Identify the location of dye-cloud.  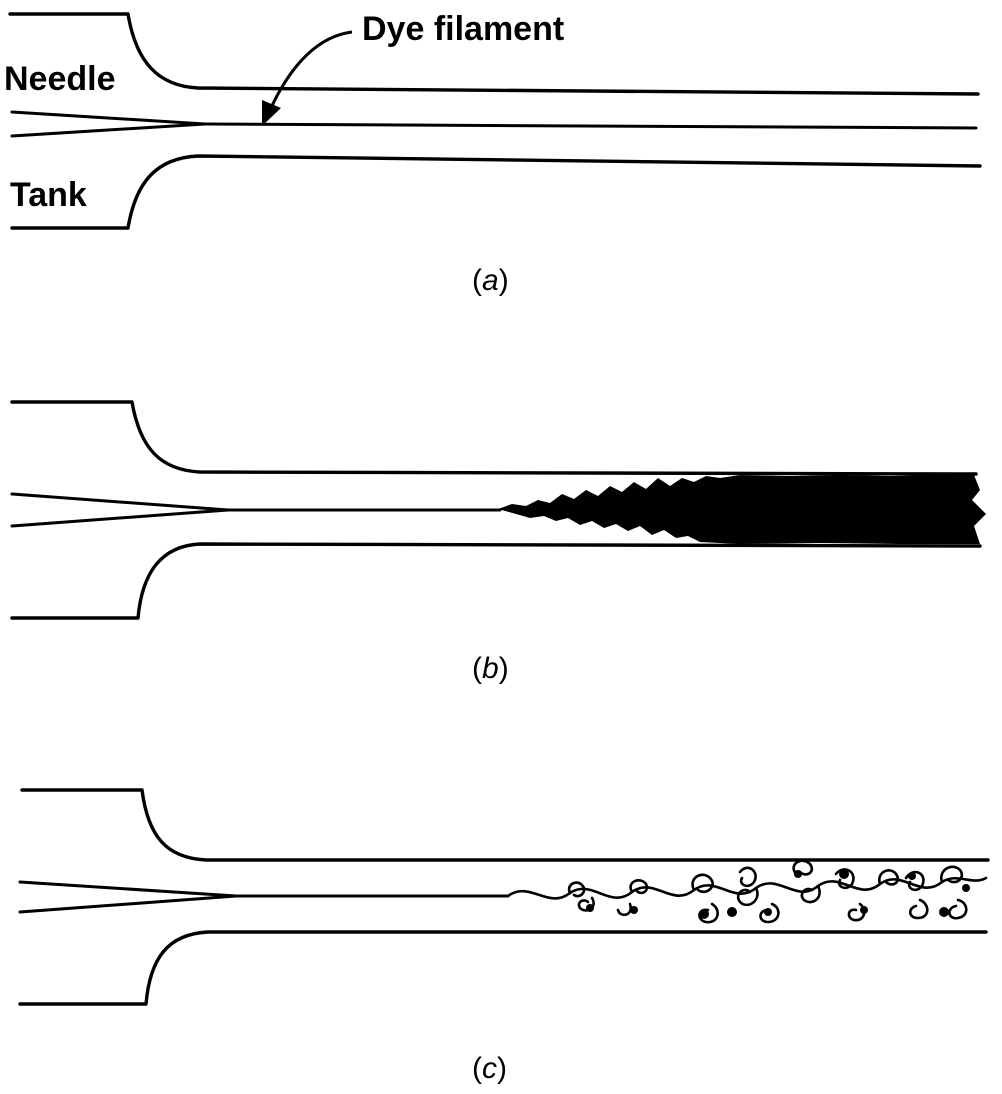
(742, 509).